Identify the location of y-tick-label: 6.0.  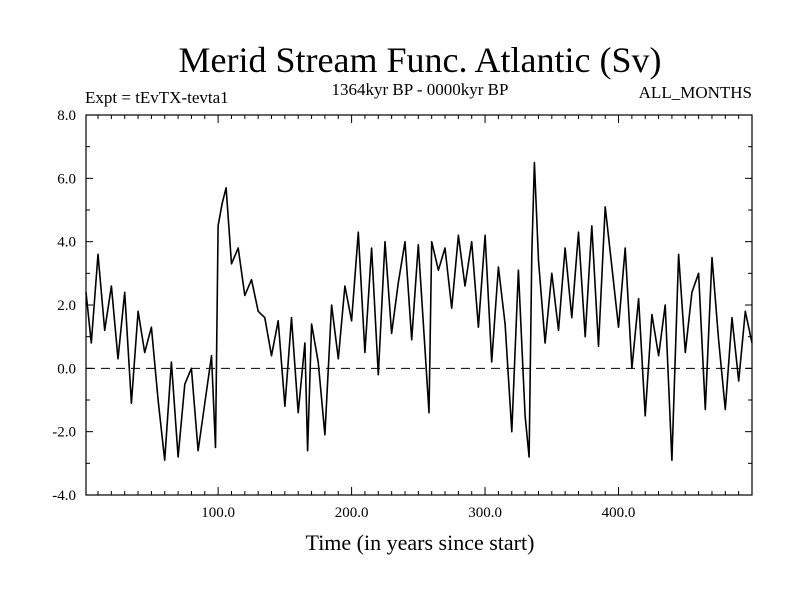
(66, 179).